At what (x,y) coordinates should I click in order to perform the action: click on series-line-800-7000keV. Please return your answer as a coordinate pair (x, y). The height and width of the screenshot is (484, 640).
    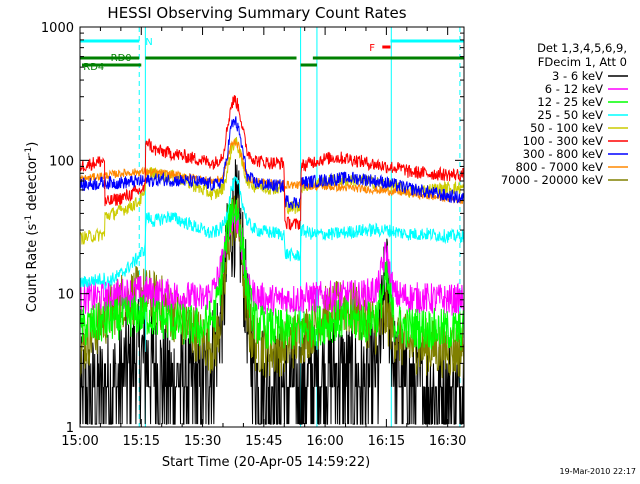
    Looking at the image, I should click on (272, 172).